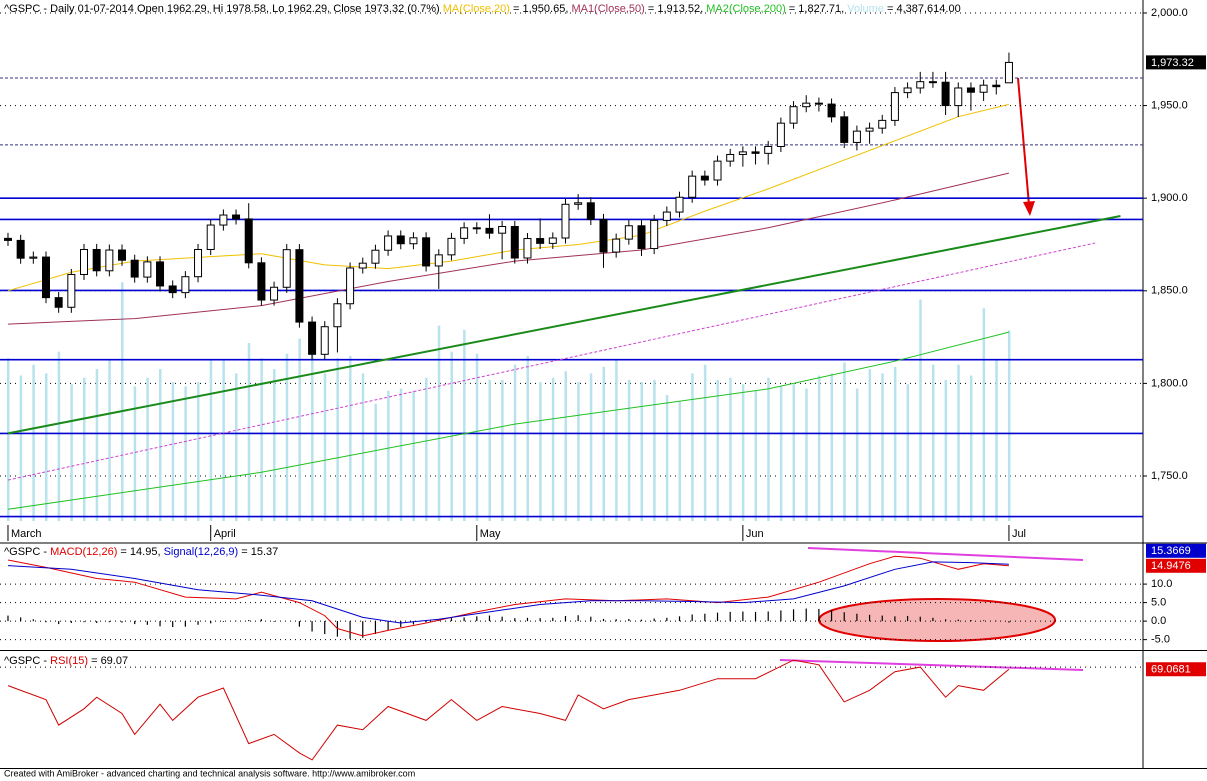 This screenshot has height=781, width=1207. I want to click on y-tick-label: 10.0, so click(1161, 584).